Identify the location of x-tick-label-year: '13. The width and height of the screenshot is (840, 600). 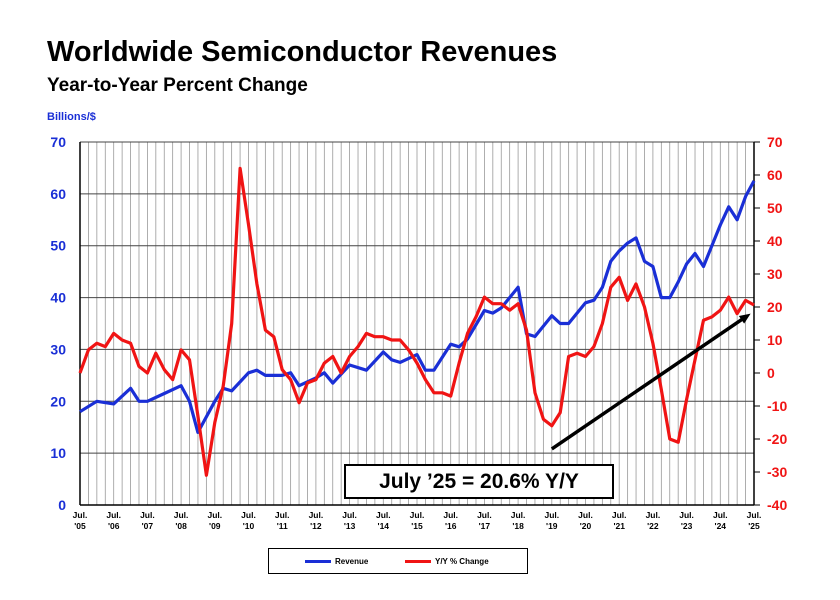
(350, 526).